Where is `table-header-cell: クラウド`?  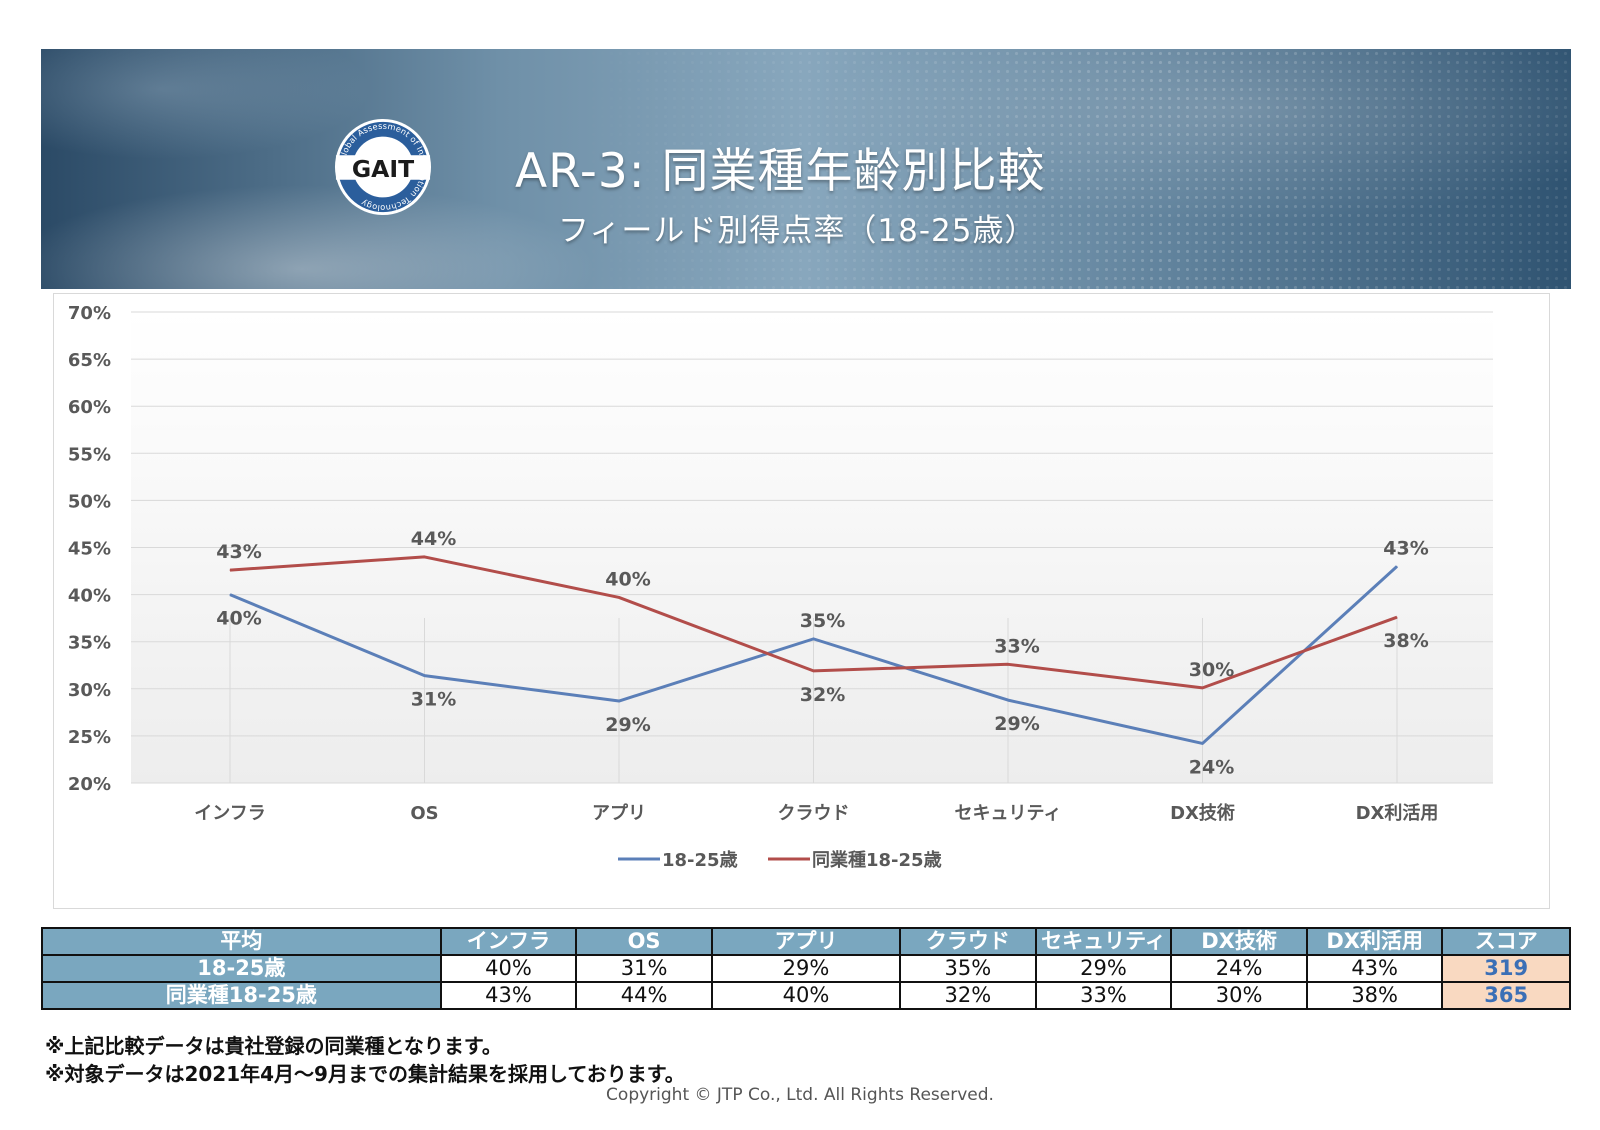 table-header-cell: クラウド is located at coordinates (968, 941).